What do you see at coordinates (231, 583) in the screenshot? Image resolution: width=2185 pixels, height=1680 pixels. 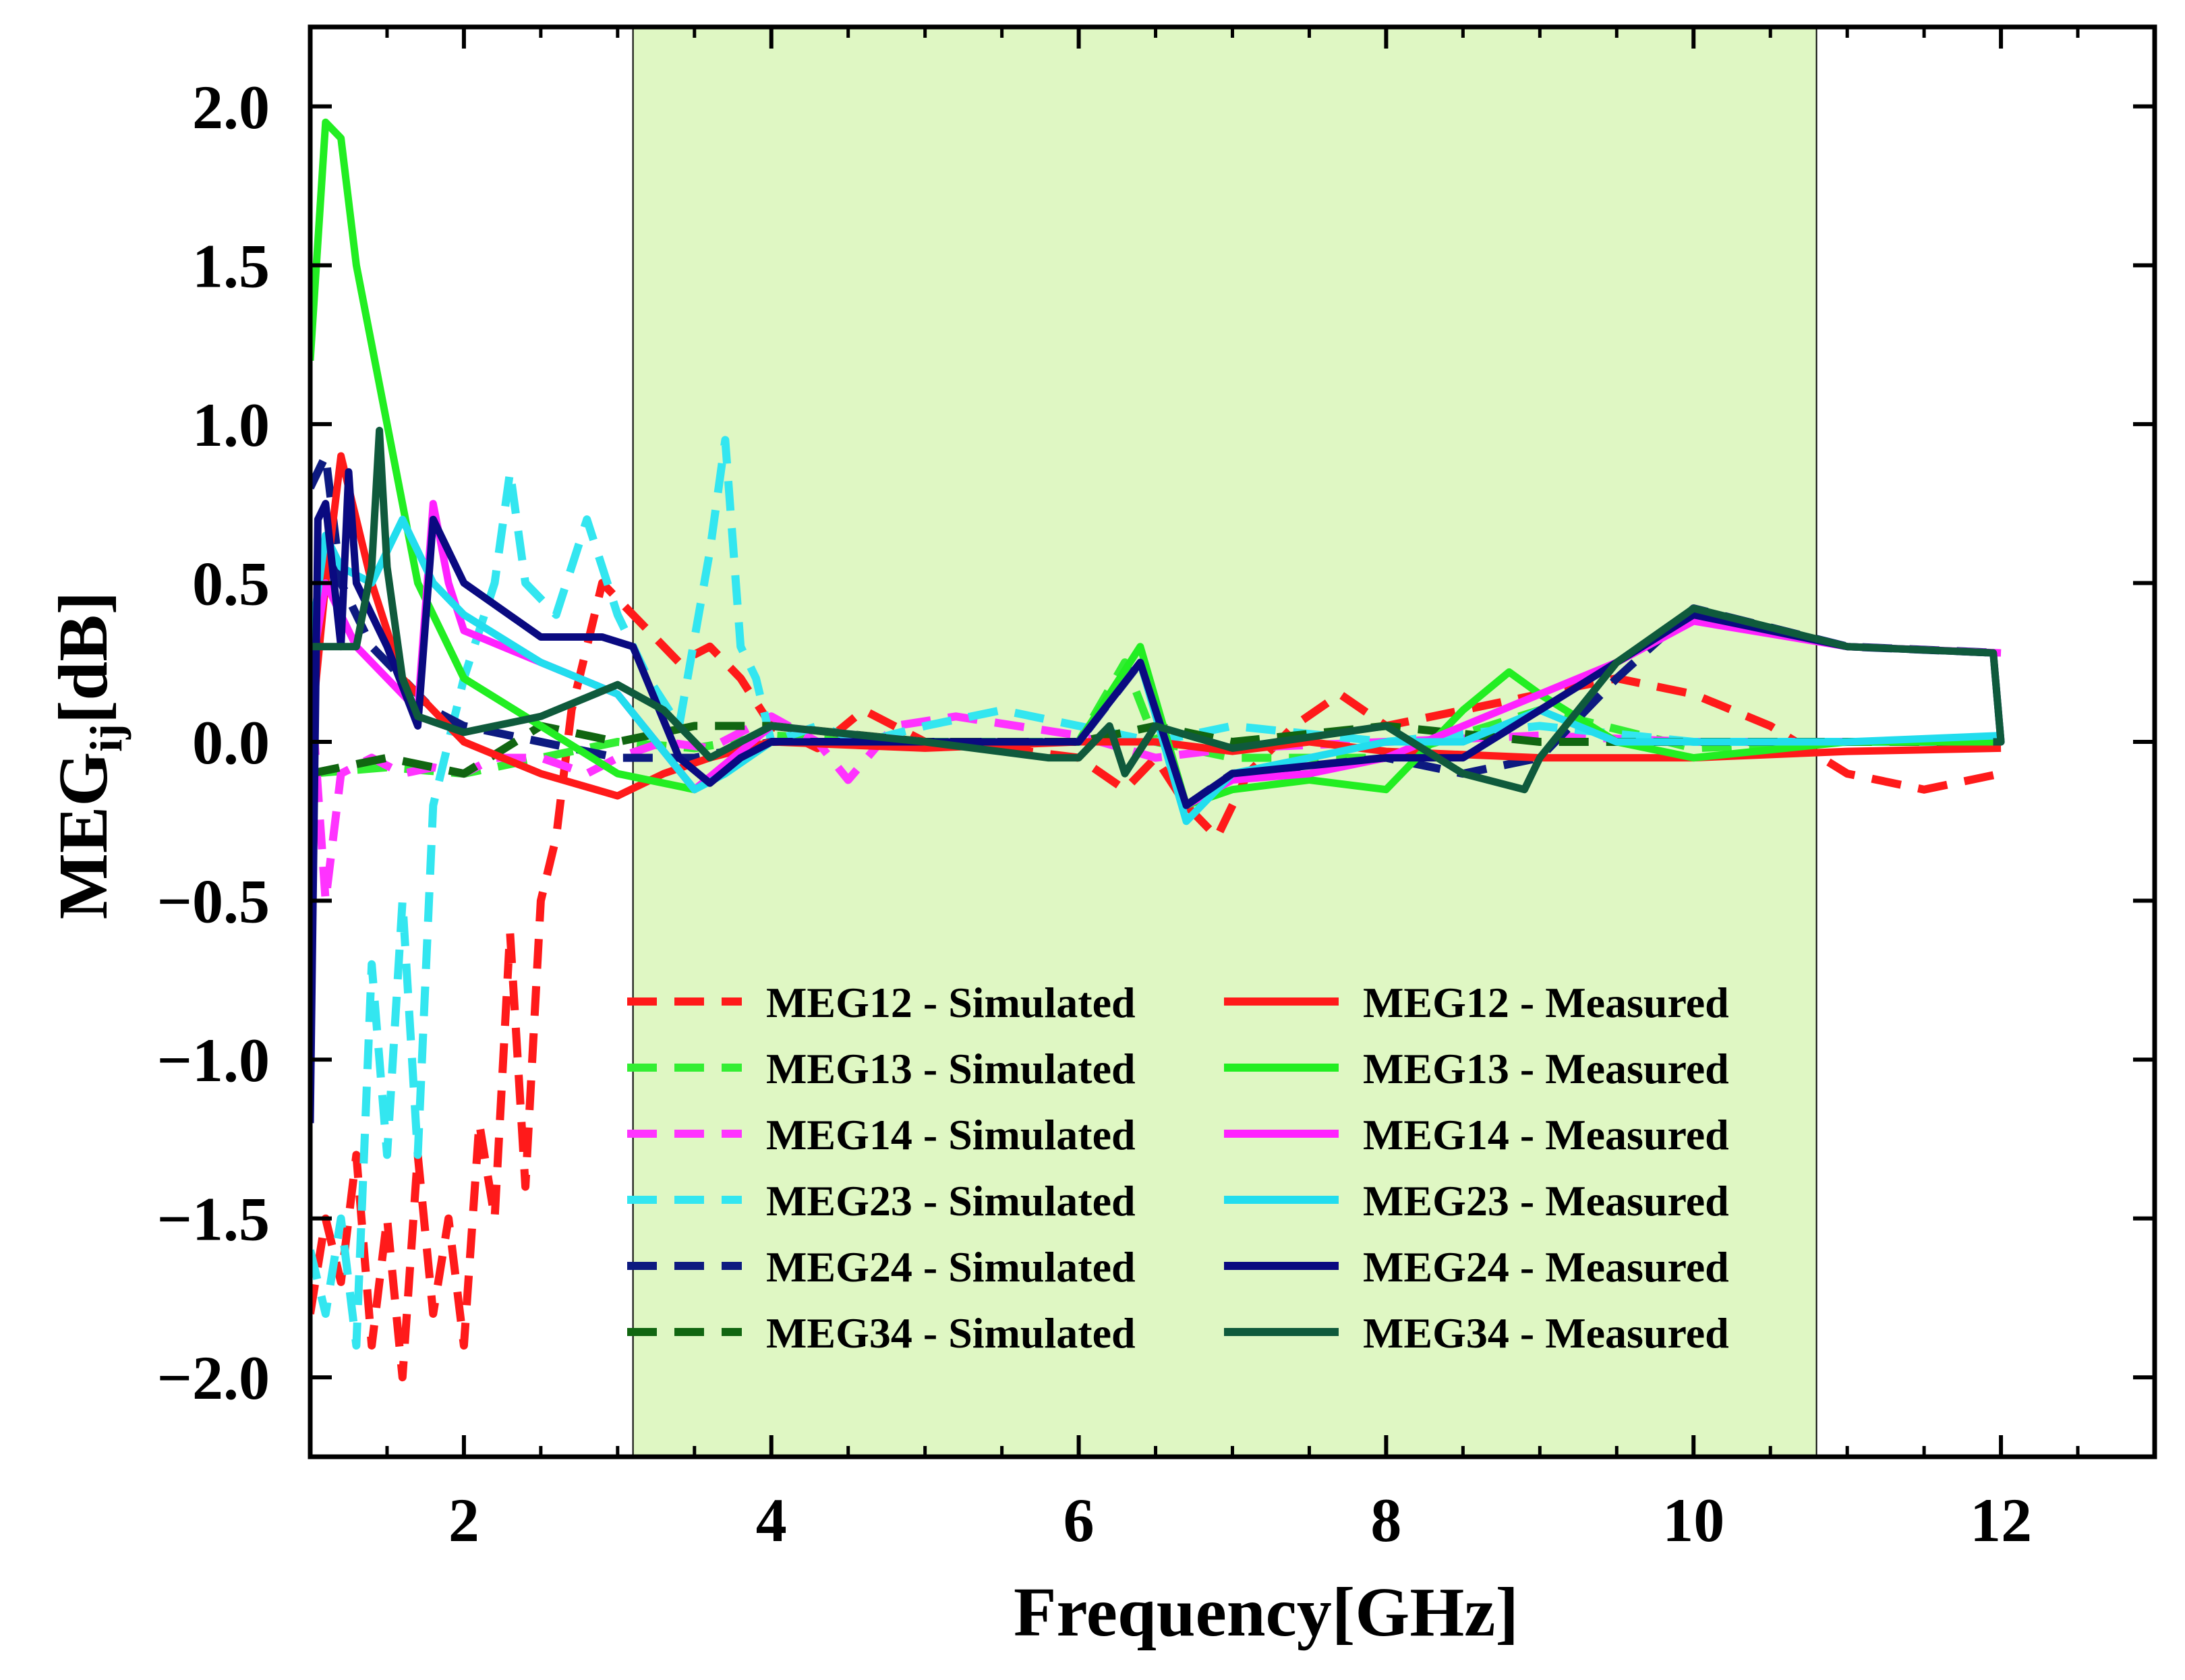 I see `y-tick-label: 0.5` at bounding box center [231, 583].